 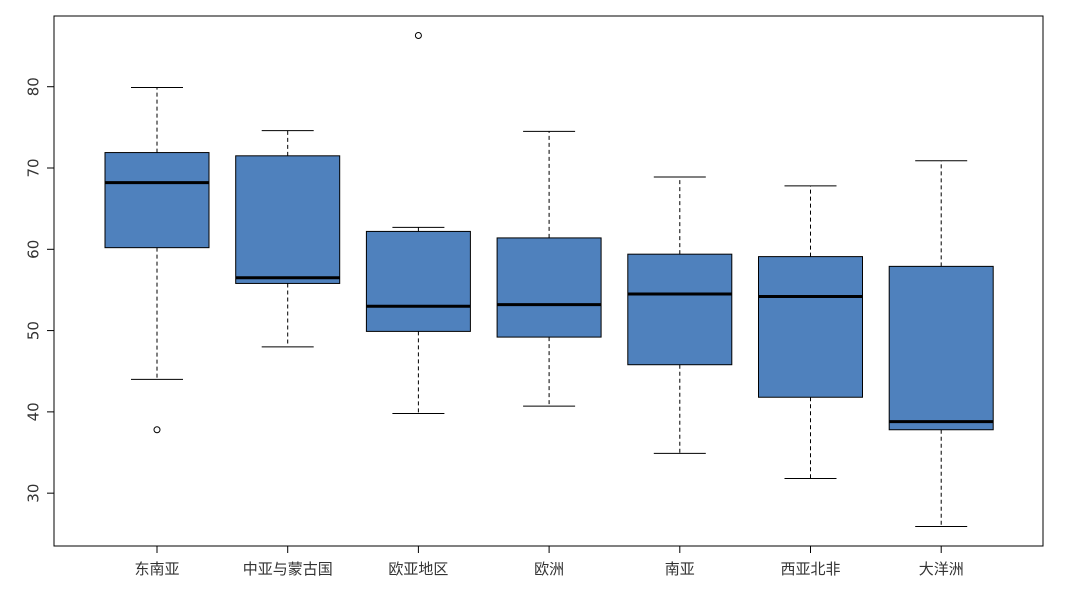 I want to click on x-category-label: 中亚与蒙古国, so click(x=288, y=569).